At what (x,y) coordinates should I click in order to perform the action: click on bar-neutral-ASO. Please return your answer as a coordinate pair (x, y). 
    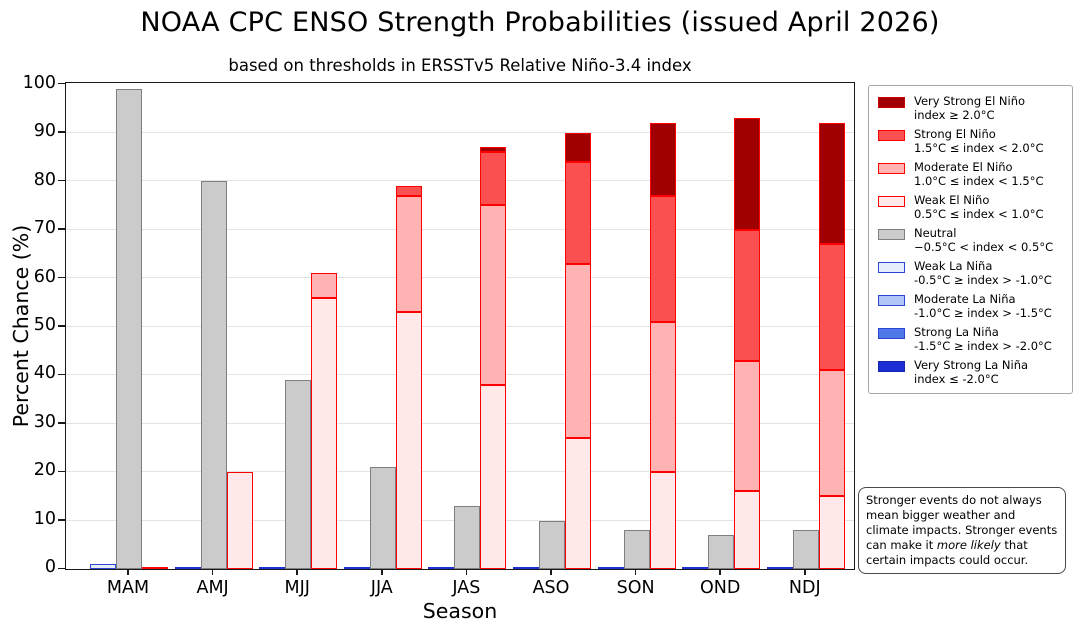
    Looking at the image, I should click on (552, 544).